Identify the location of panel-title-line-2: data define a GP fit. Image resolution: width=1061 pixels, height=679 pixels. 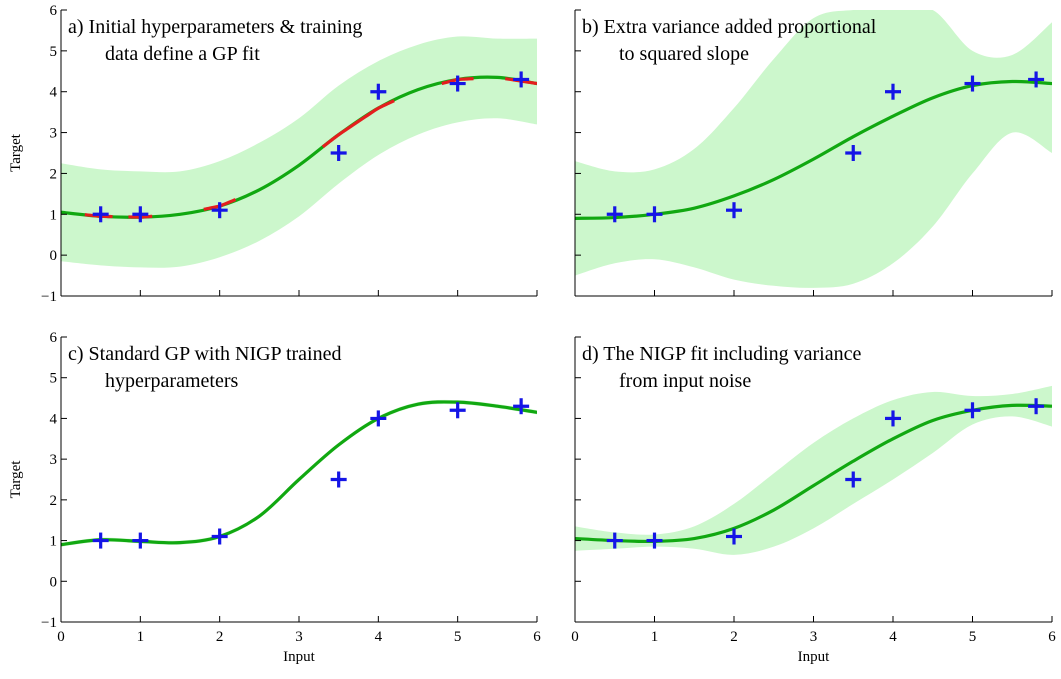
(182, 54).